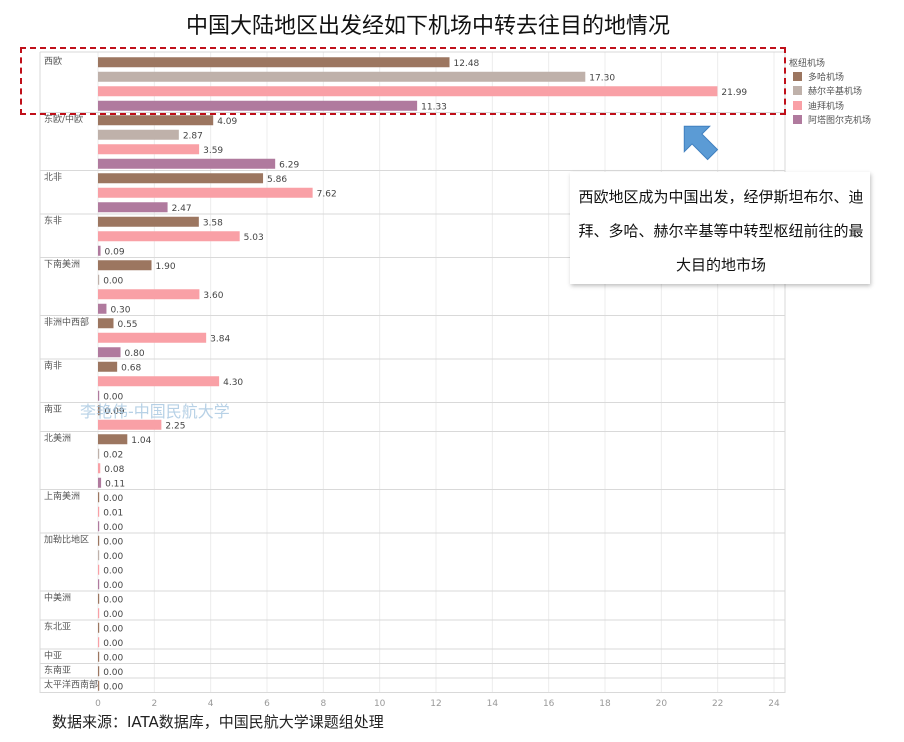  I want to click on x-tick-label: 0, so click(98, 704).